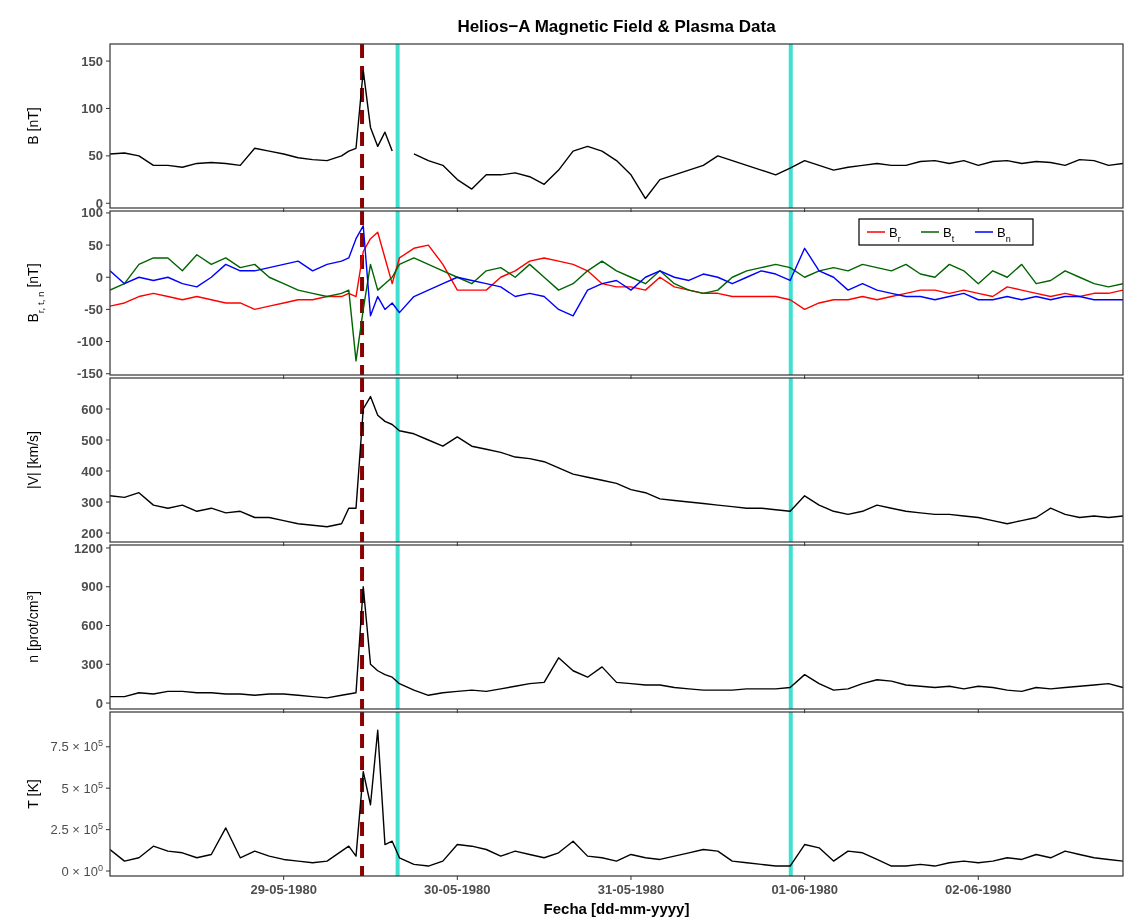 The width and height of the screenshot is (1133, 918). I want to click on y-tick-label: 7.5 × 10$^{5}$, so click(76, 746).